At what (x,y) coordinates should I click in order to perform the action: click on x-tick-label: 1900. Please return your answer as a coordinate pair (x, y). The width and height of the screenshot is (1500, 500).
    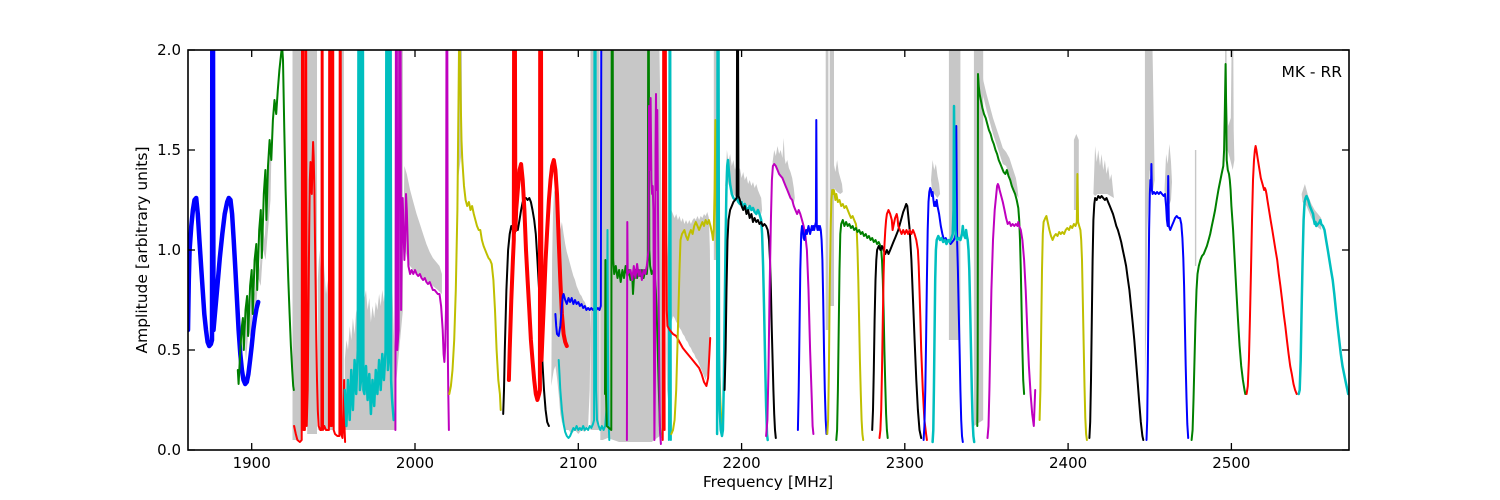
    Looking at the image, I should click on (252, 463).